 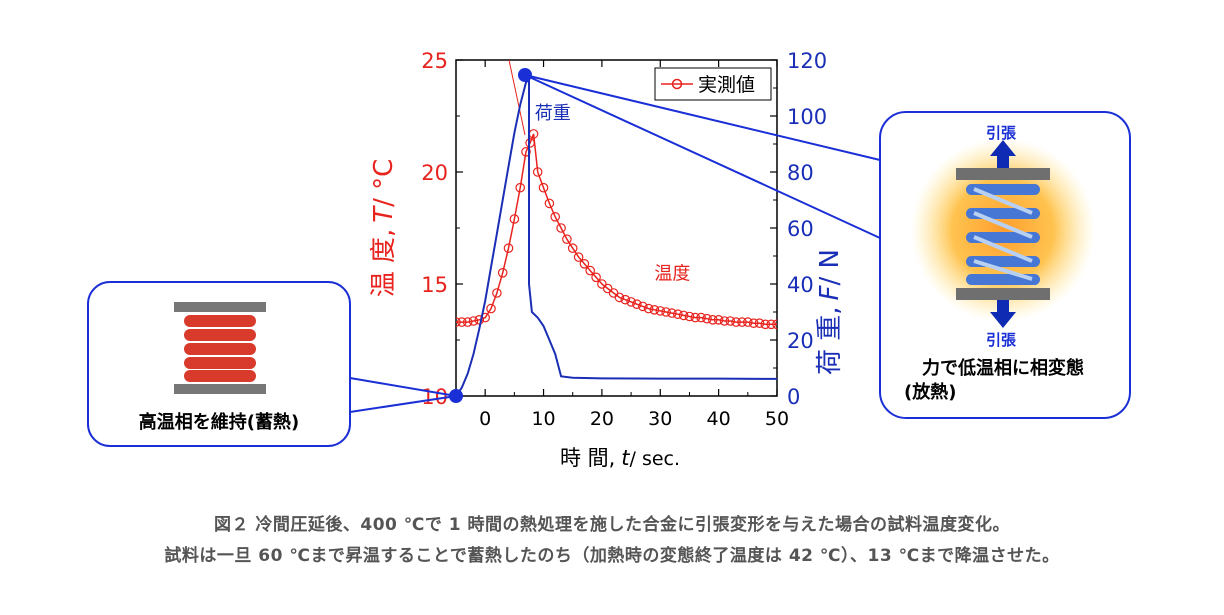 I want to click on spring-icon, so click(x=1003, y=234).